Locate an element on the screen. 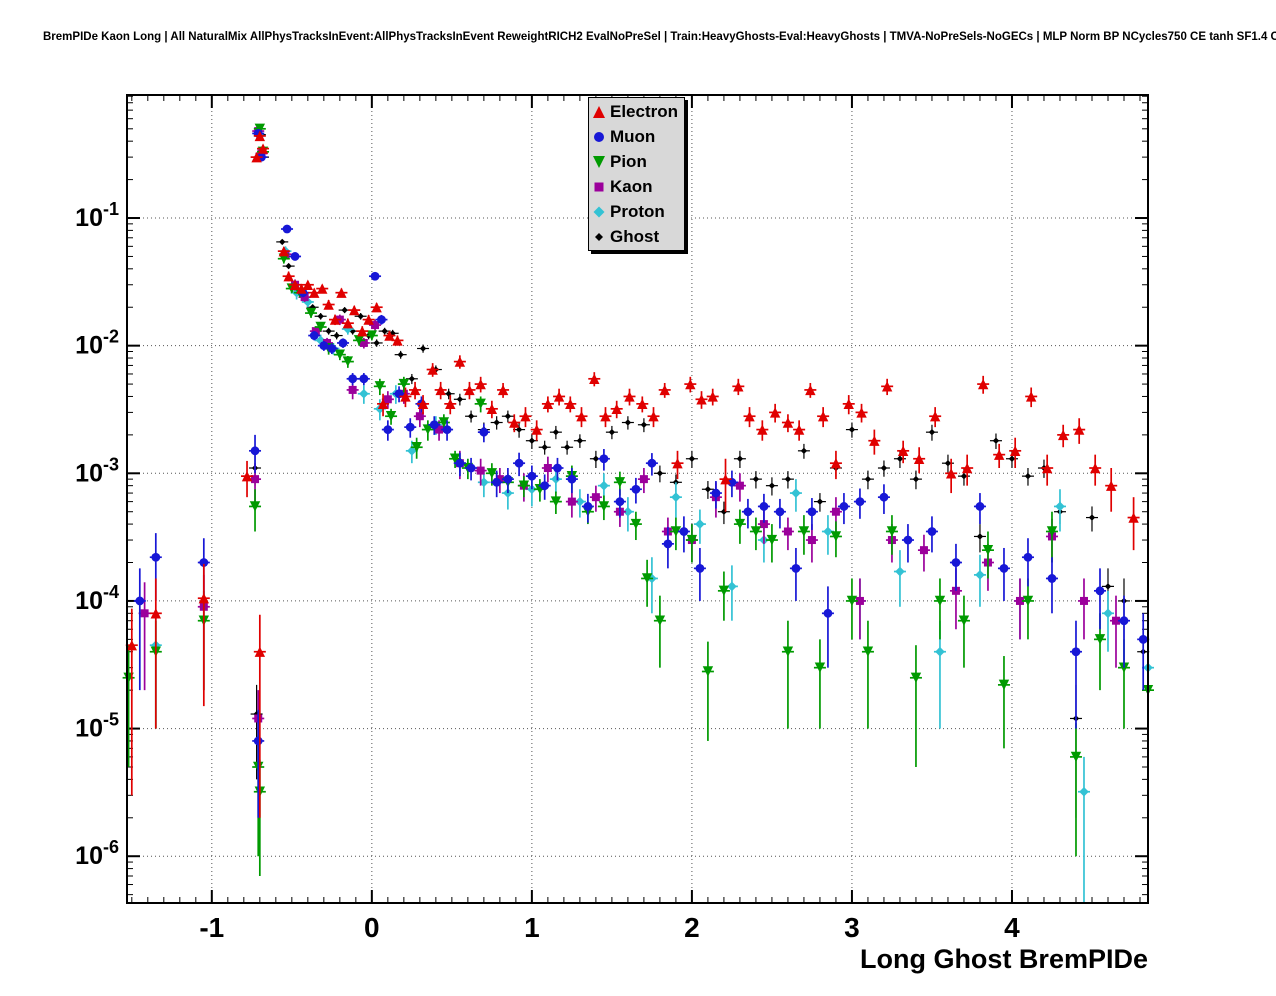 The width and height of the screenshot is (1276, 996). svg-text: 10⁻⁵ is located at coordinates (97, 726).